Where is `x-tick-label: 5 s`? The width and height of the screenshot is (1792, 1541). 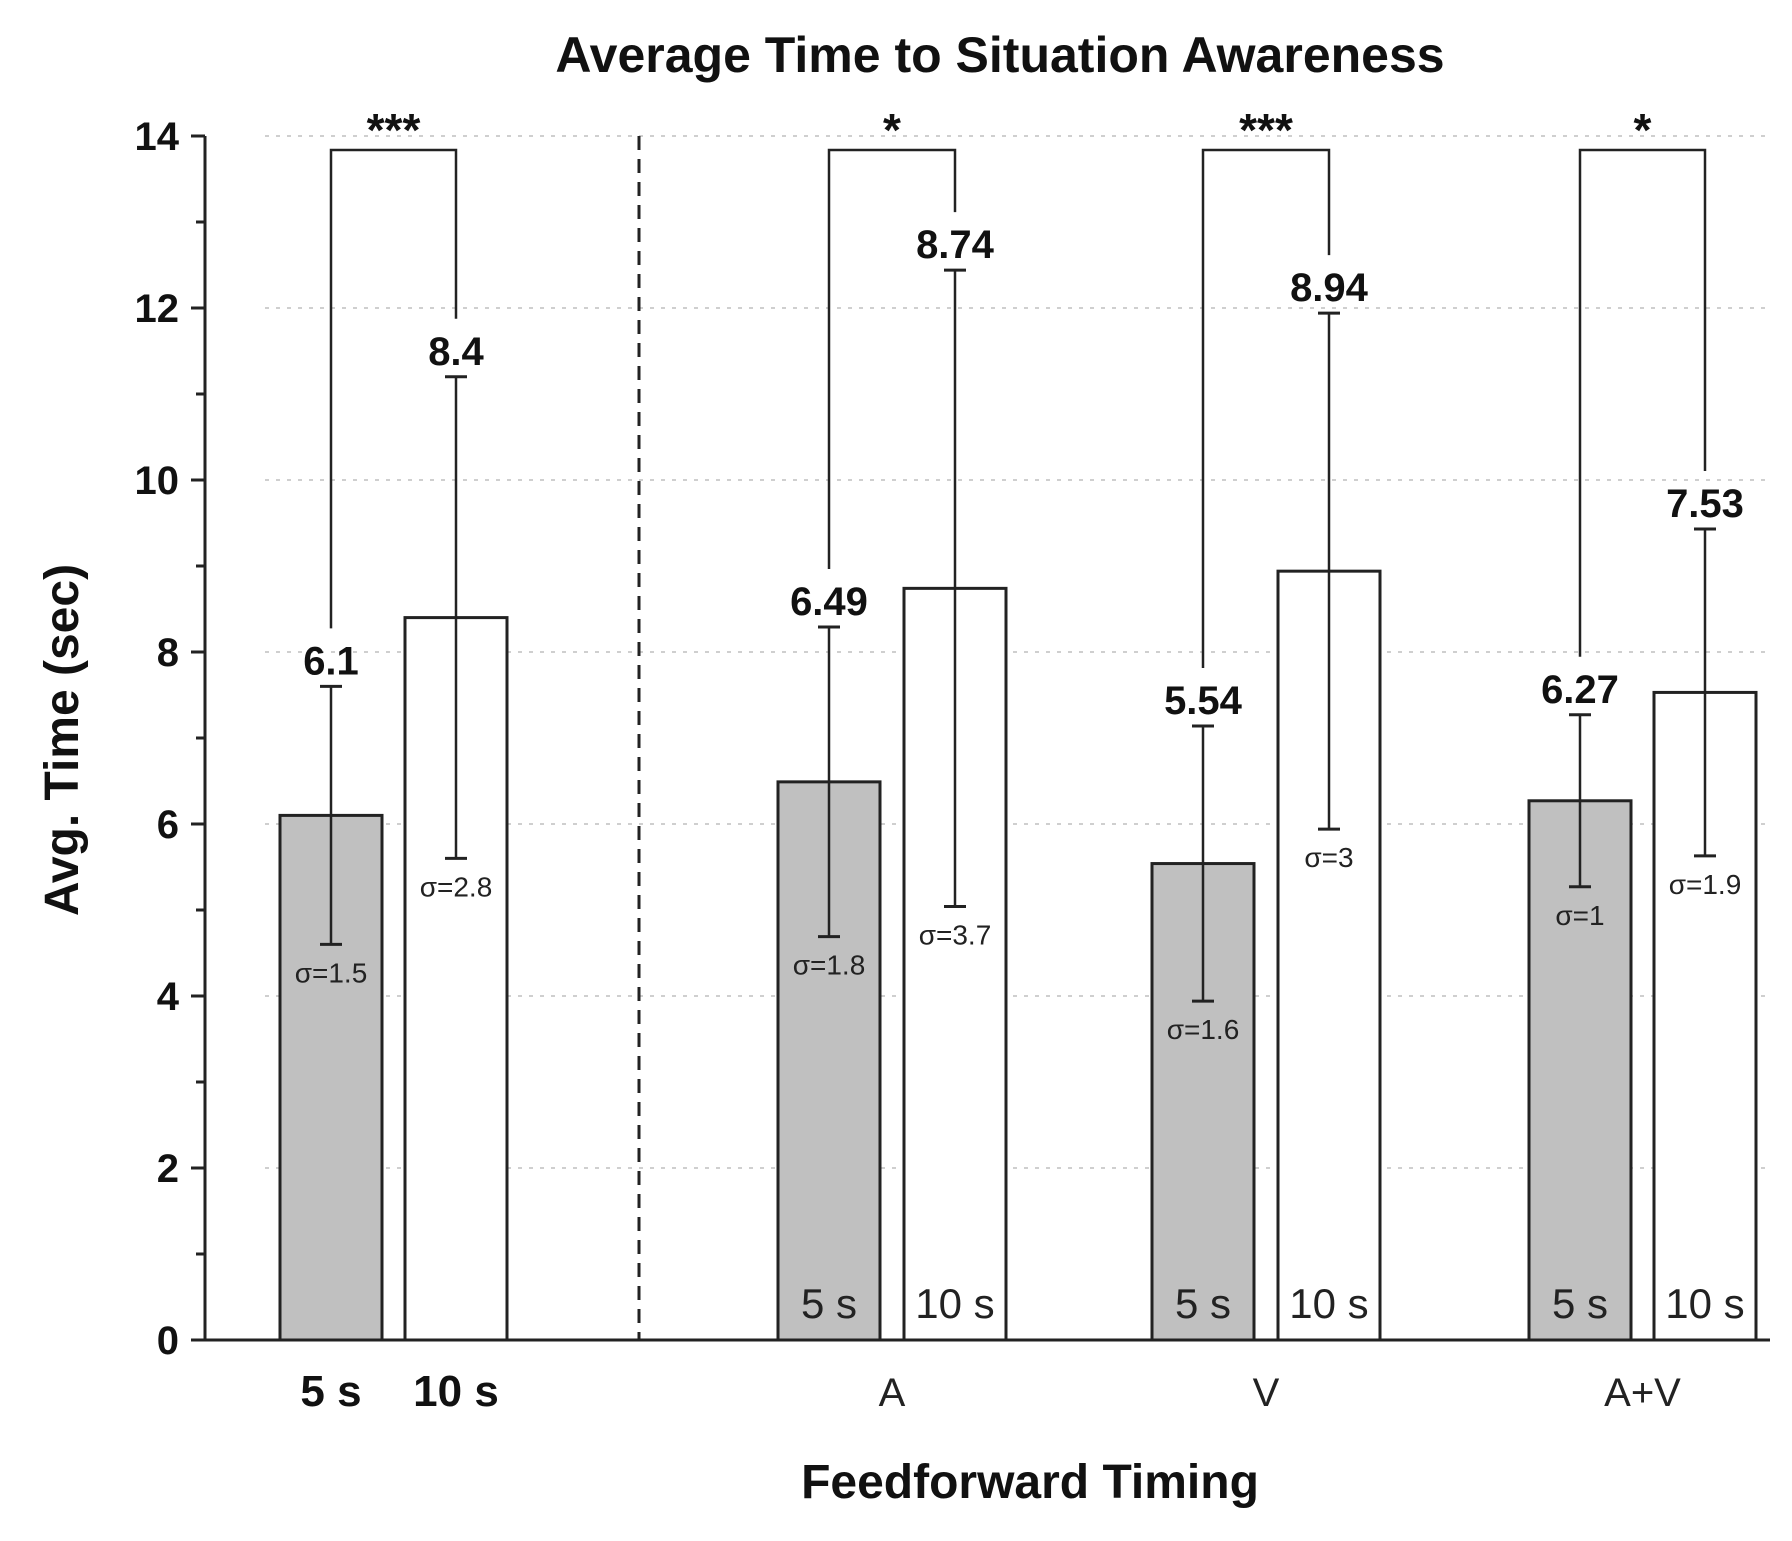
x-tick-label: 5 s is located at coordinates (330, 1391).